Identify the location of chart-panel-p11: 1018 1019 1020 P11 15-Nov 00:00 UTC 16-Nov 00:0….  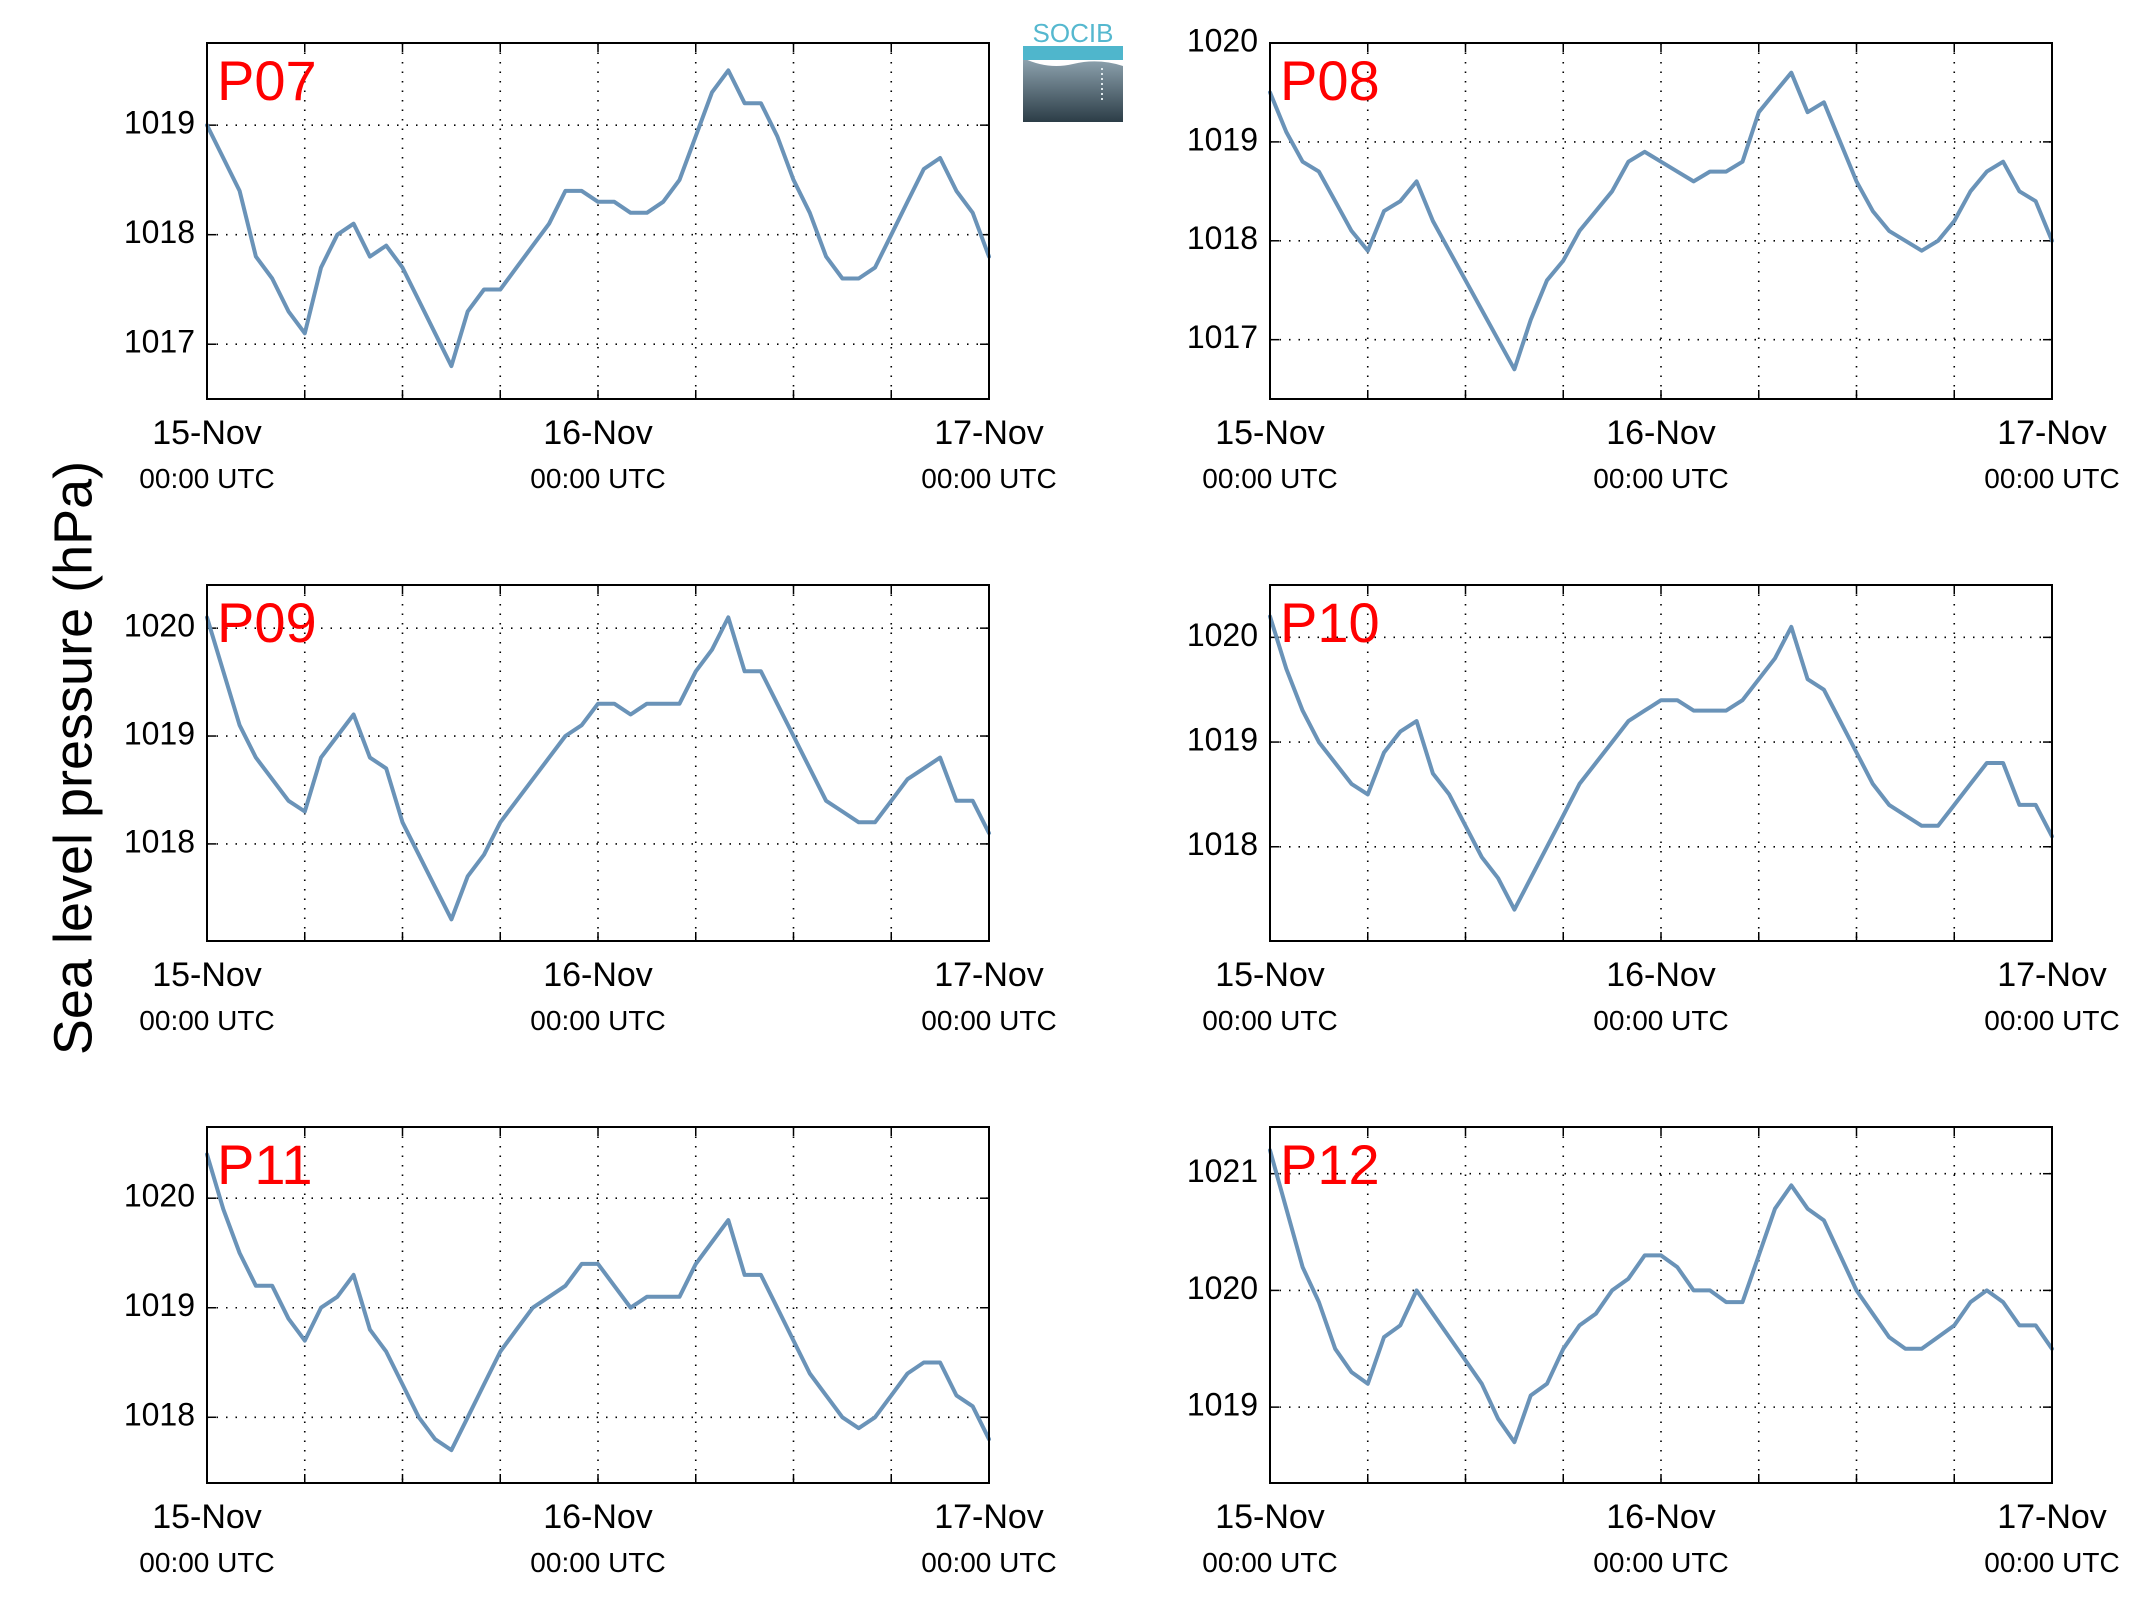
(590, 1352).